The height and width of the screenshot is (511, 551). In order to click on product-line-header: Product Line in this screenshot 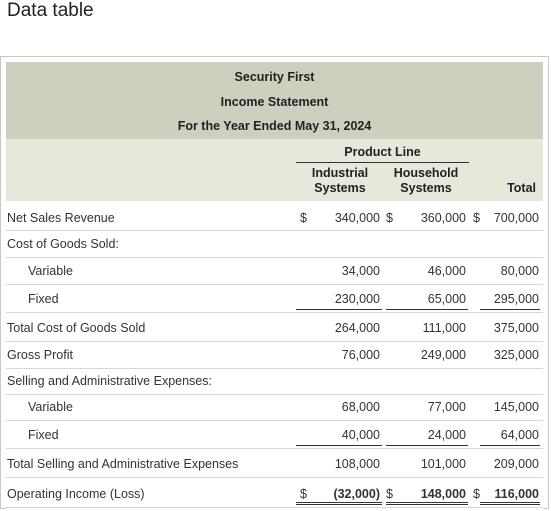, I will do `click(382, 152)`.